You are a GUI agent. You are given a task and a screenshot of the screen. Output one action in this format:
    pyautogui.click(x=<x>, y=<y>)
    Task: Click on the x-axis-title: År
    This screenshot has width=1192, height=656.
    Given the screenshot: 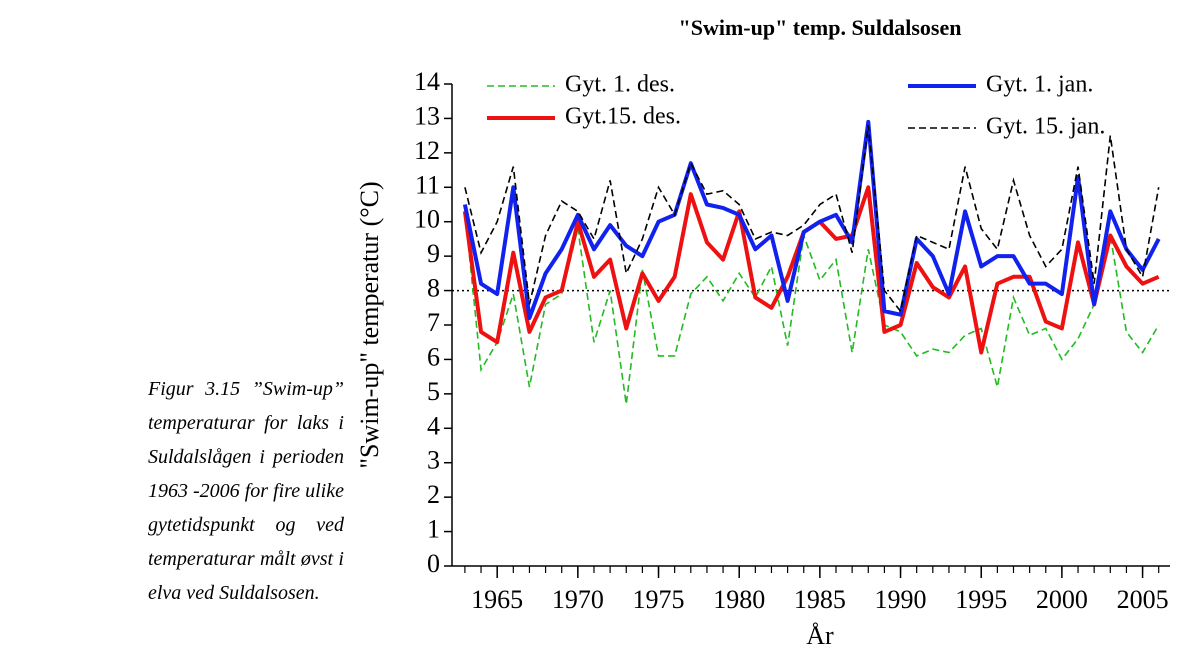 What is the action you would take?
    pyautogui.click(x=820, y=635)
    